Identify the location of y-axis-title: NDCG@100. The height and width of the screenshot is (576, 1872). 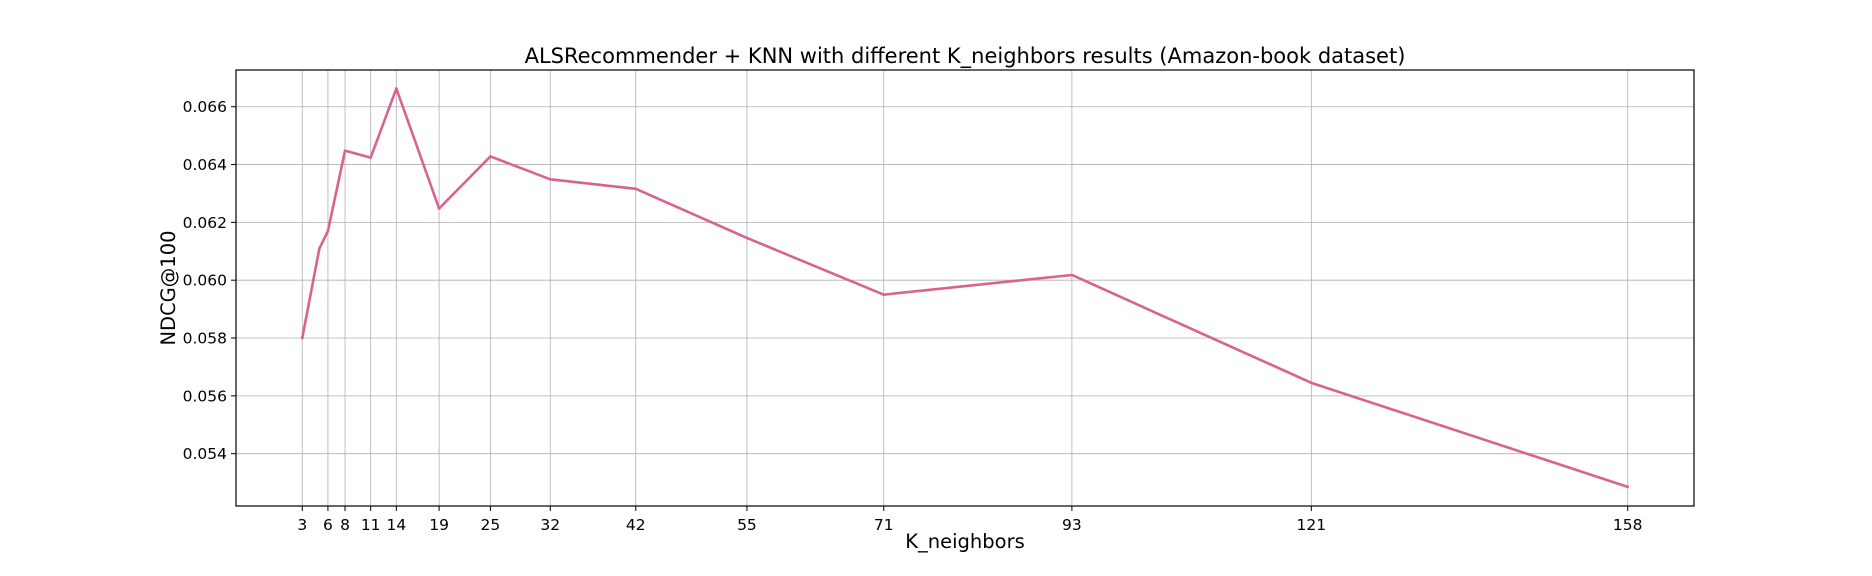
(168, 287).